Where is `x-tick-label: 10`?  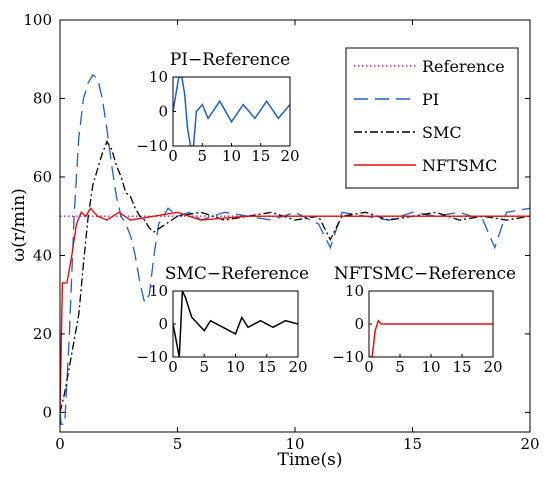
x-tick-label: 10 is located at coordinates (294, 444).